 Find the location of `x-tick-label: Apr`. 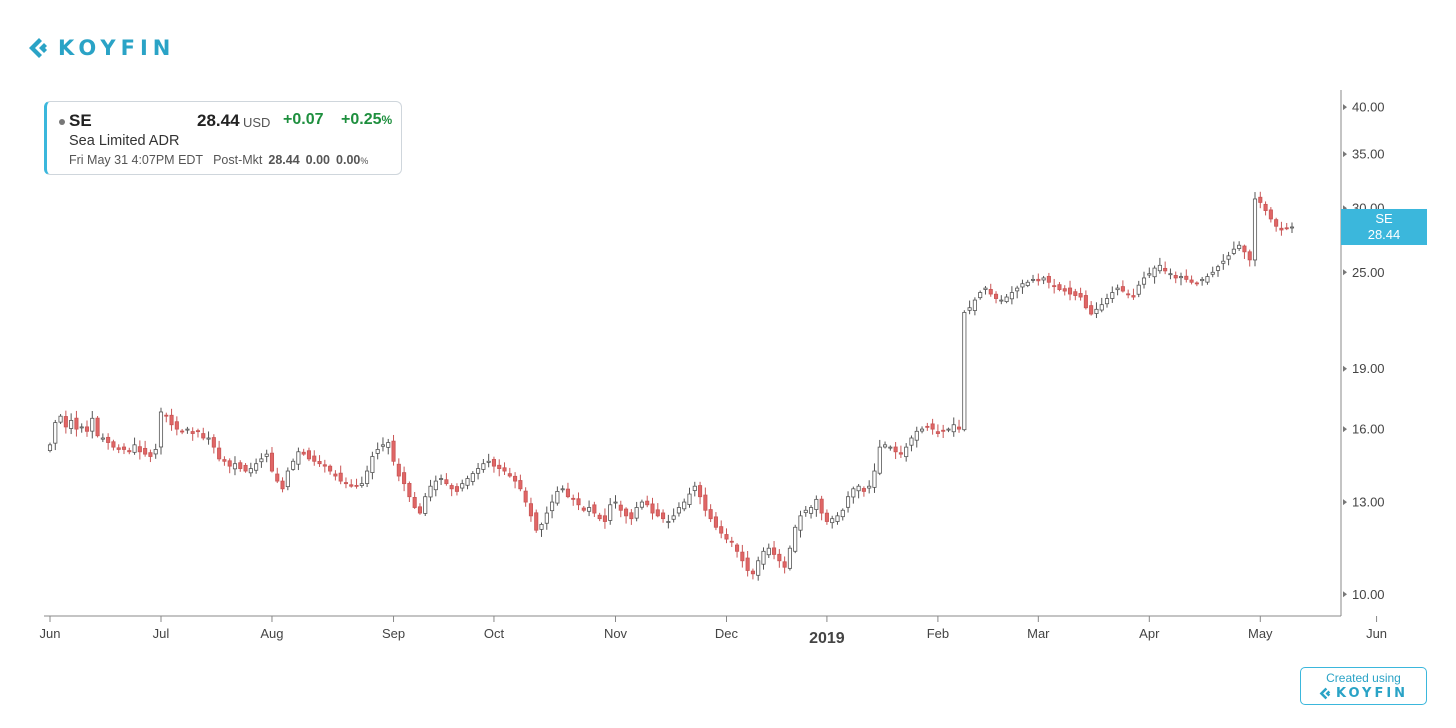

x-tick-label: Apr is located at coordinates (1149, 633).